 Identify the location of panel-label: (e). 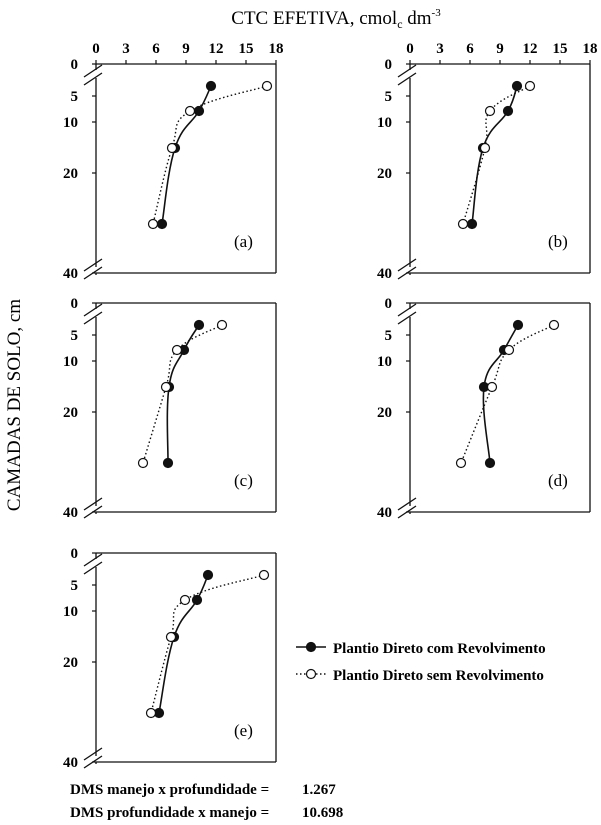
(243, 730).